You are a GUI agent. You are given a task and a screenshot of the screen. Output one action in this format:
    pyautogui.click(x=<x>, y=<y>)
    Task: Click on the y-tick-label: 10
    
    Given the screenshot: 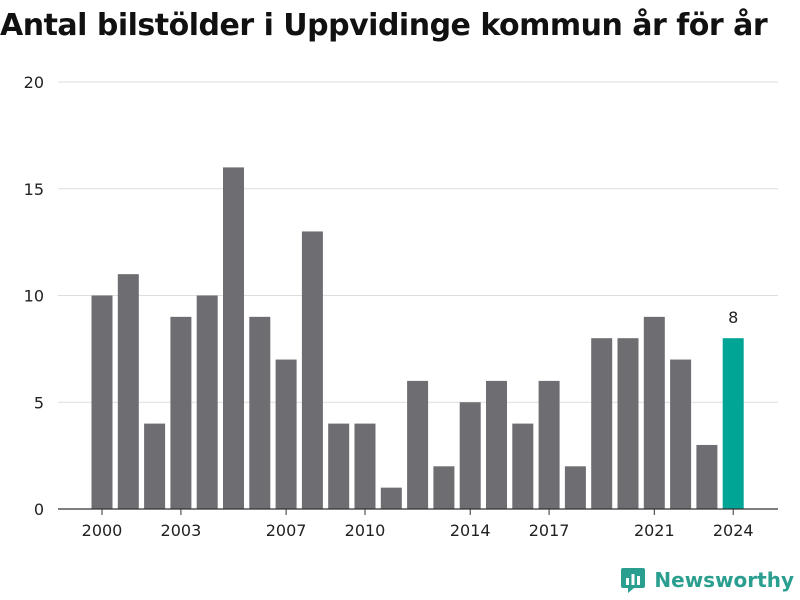 What is the action you would take?
    pyautogui.click(x=34, y=296)
    